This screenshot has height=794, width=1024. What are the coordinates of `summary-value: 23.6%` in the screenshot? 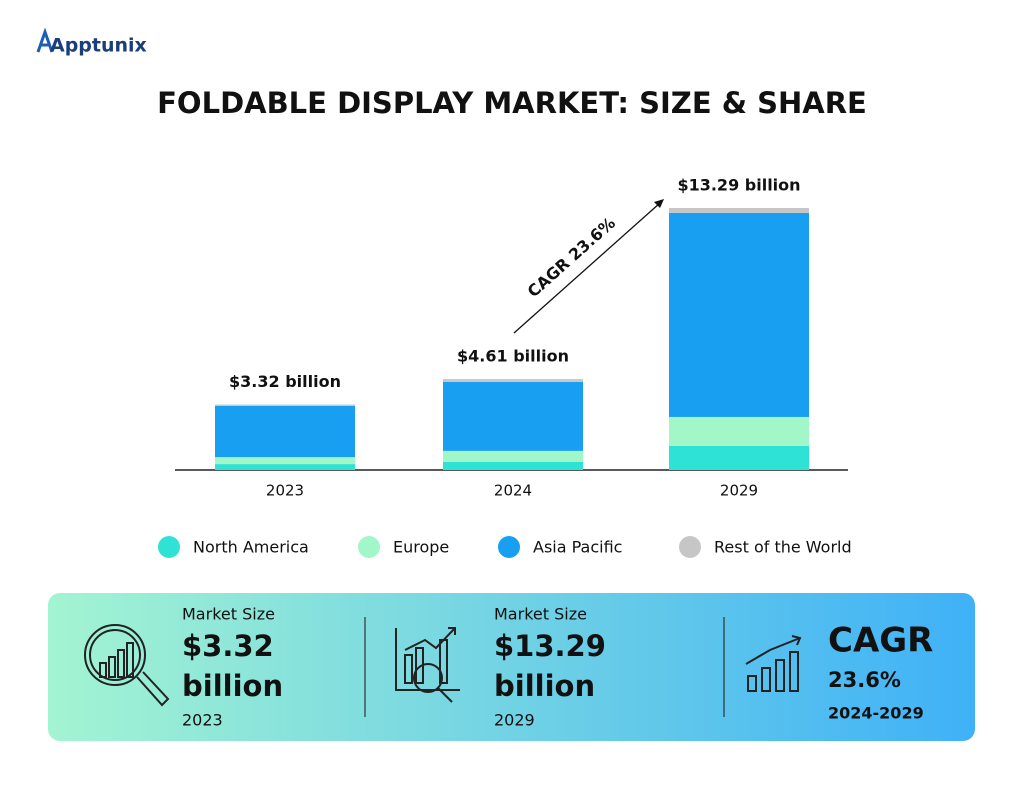 It's located at (864, 680).